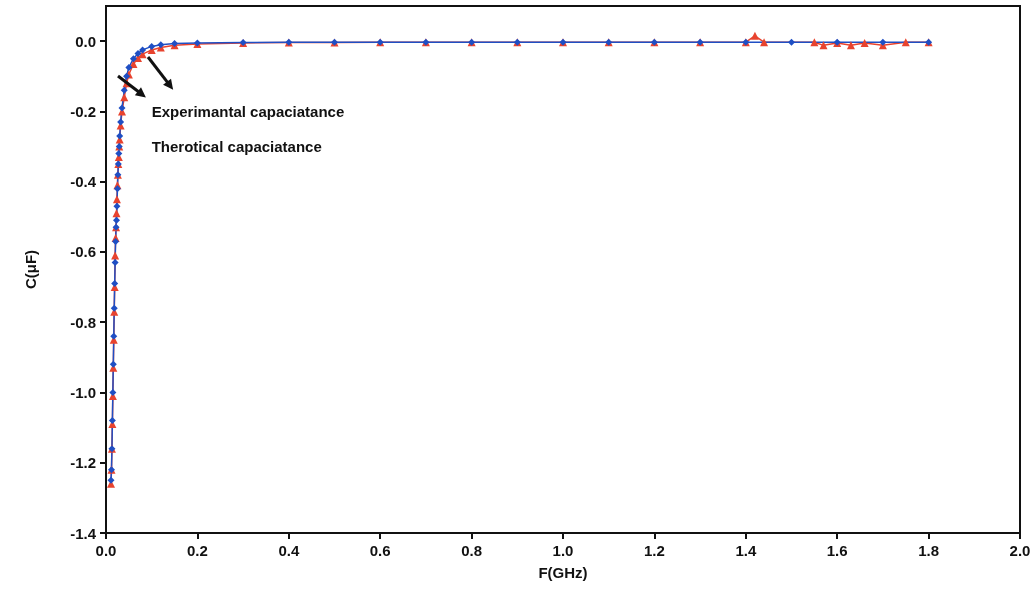  Describe the element at coordinates (837, 550) in the screenshot. I see `x-tick-label: 1.6` at that location.